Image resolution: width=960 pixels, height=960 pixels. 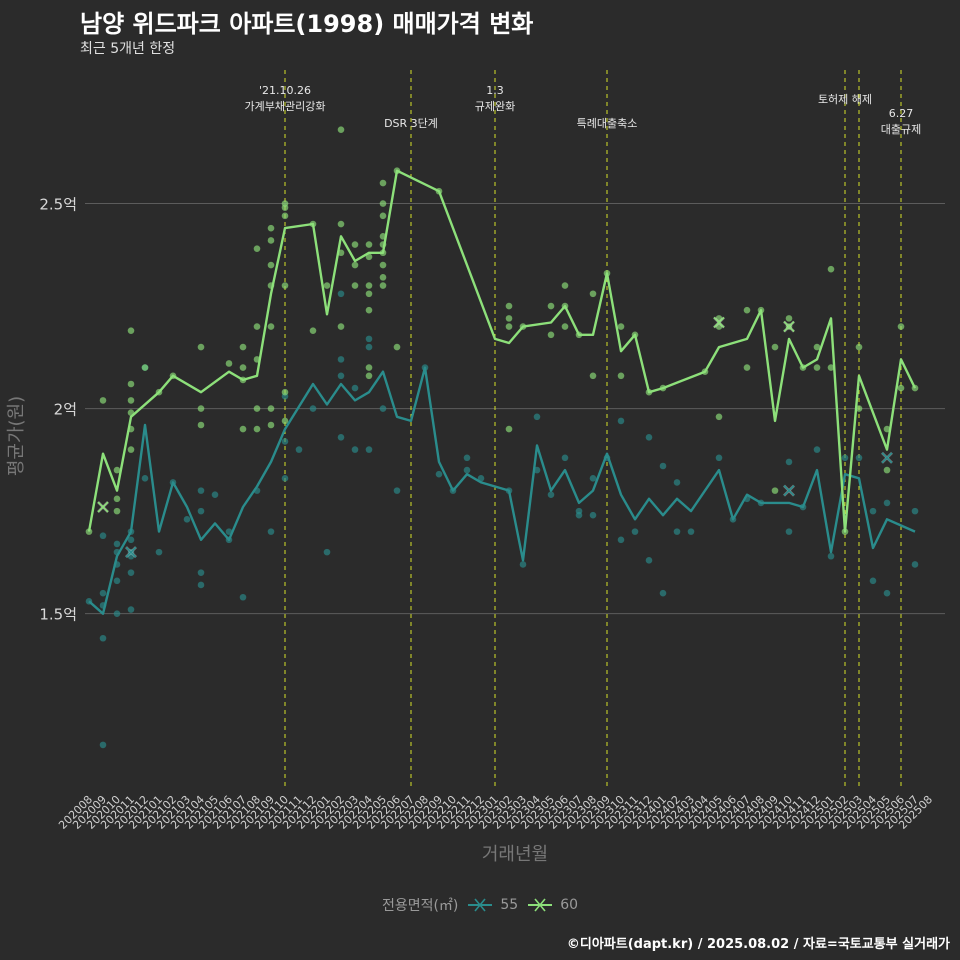 What do you see at coordinates (307, 24) in the screenshot?
I see `chart-title: 남양 위드파크 아파트(1998) 매매가격 변화` at bounding box center [307, 24].